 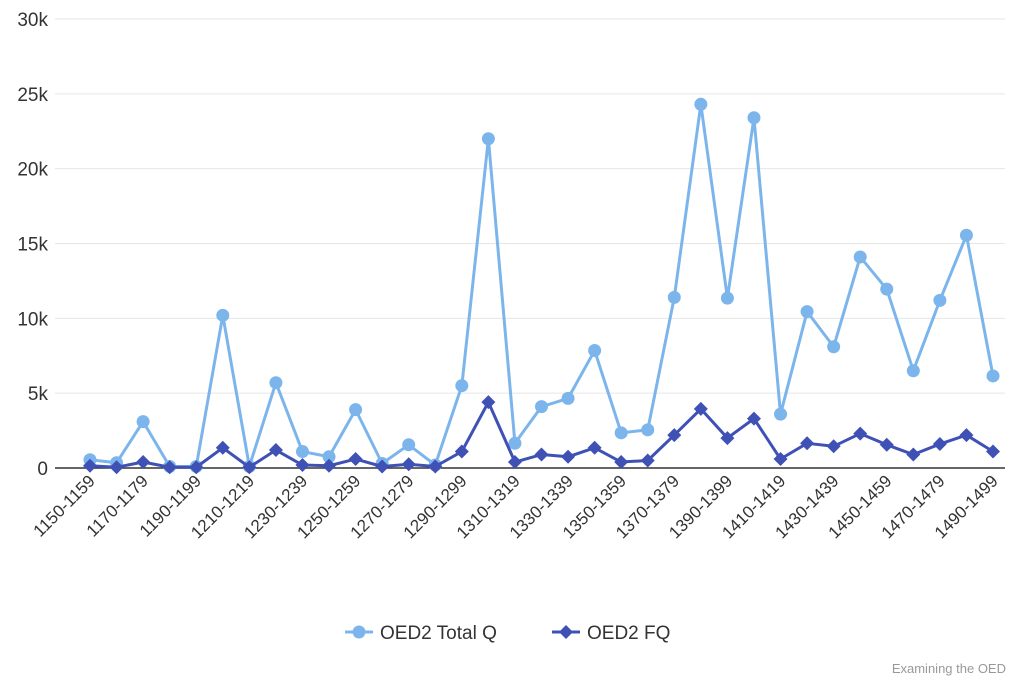 What do you see at coordinates (541, 435) in the screenshot?
I see `series-oed2-fq` at bounding box center [541, 435].